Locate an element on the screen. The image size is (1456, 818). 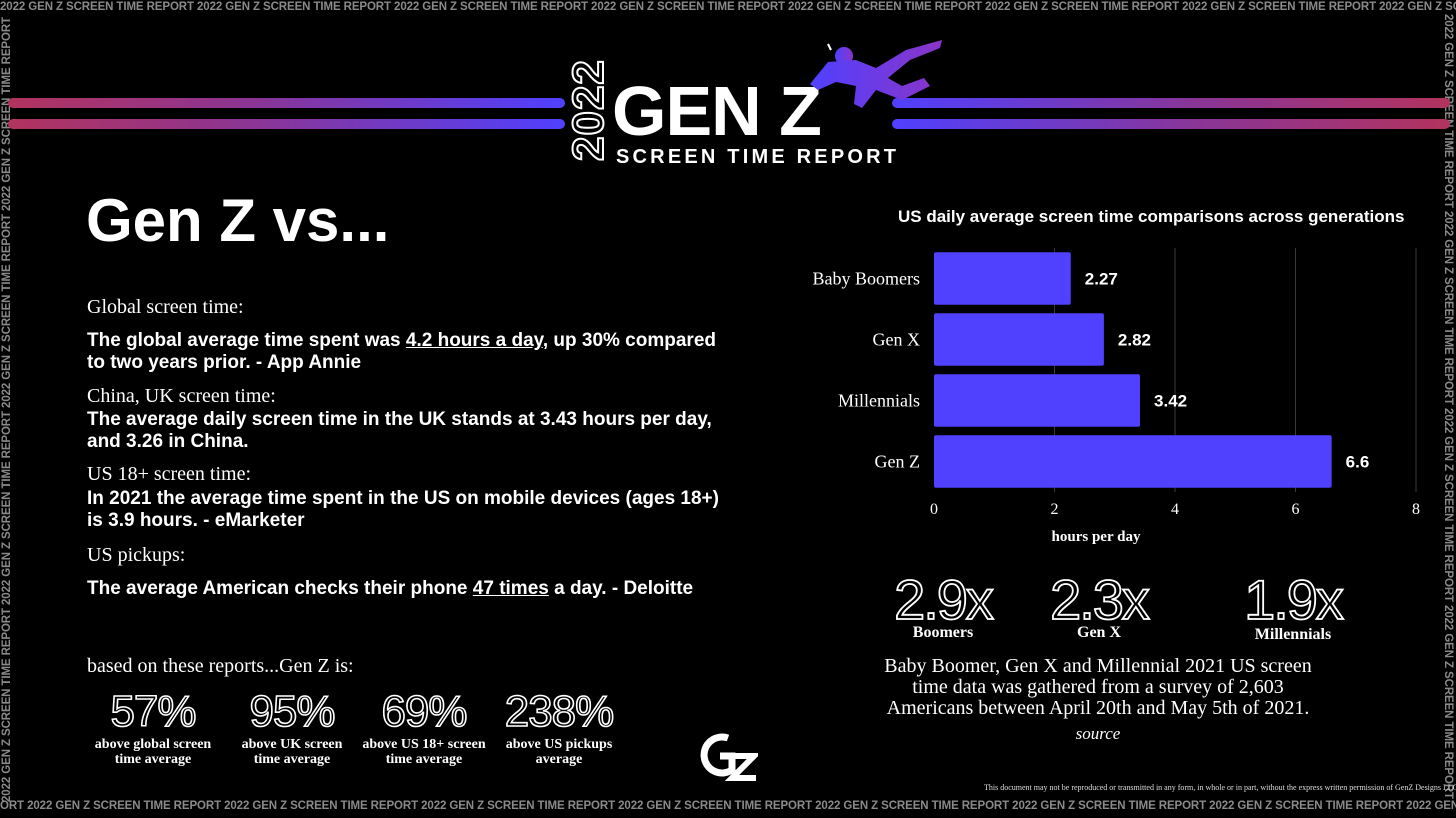
comparison-caption-uk: above UK screen time average is located at coordinates (292, 752).